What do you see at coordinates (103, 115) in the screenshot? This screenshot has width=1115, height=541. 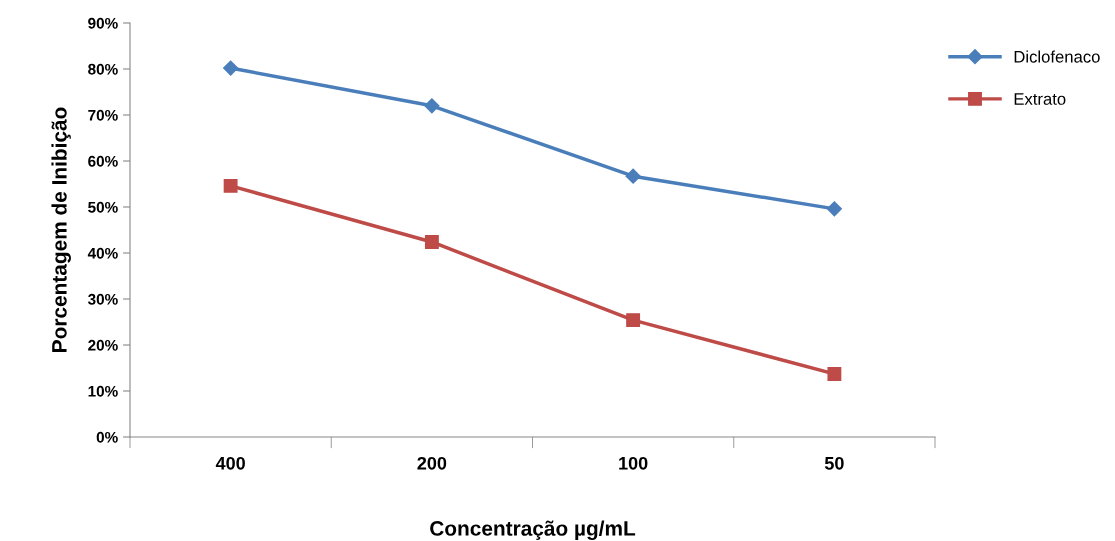 I see `y-tick-label: 70%` at bounding box center [103, 115].